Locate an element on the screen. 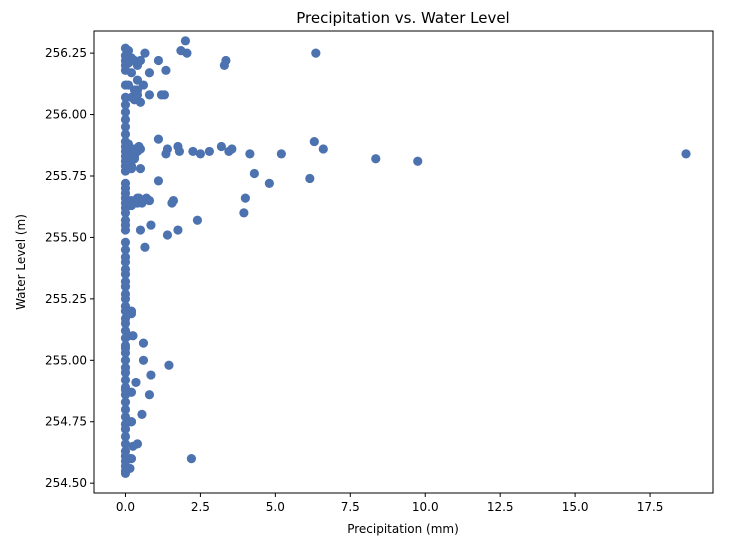 The width and height of the screenshot is (731, 545). y-tick-label: 254.75 is located at coordinates (66, 422).